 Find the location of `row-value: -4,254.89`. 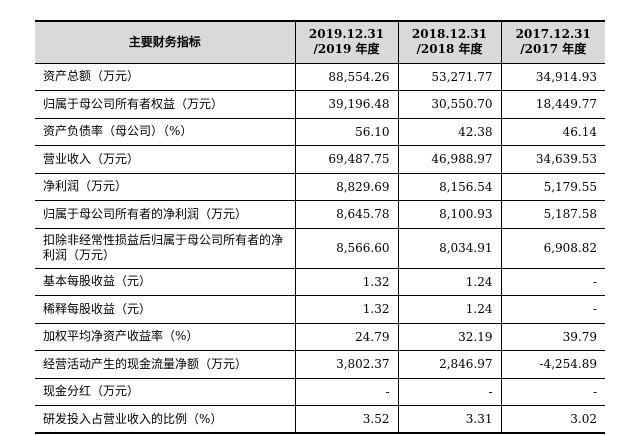

row-value: -4,254.89 is located at coordinates (552, 364).